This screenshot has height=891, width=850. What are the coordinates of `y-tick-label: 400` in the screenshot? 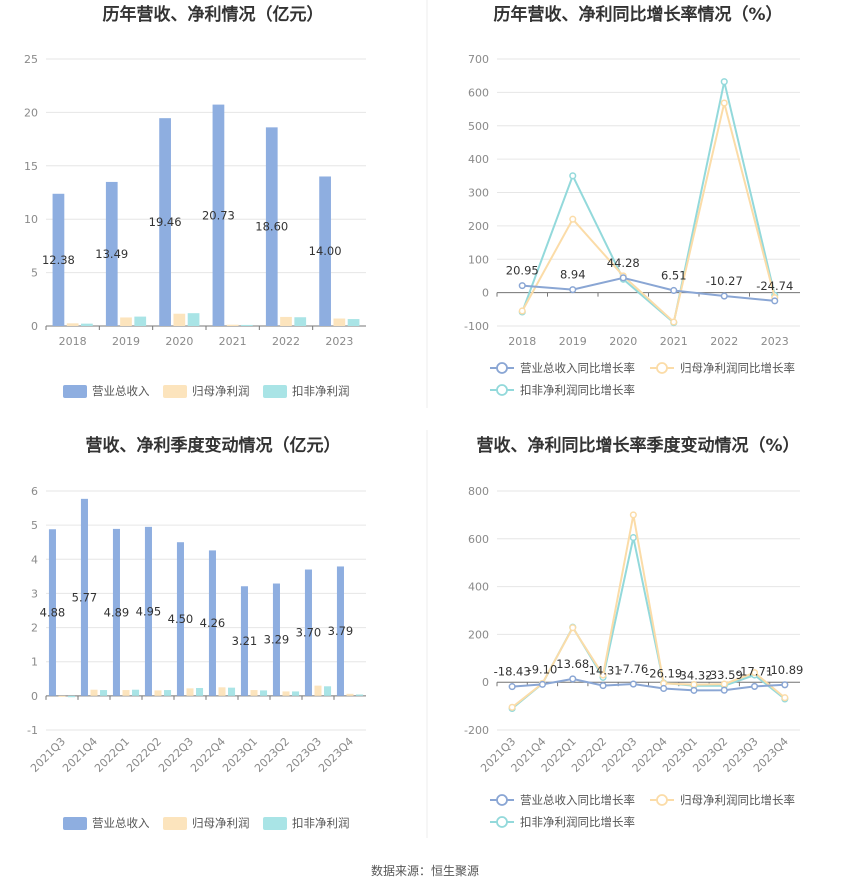 It's located at (478, 587).